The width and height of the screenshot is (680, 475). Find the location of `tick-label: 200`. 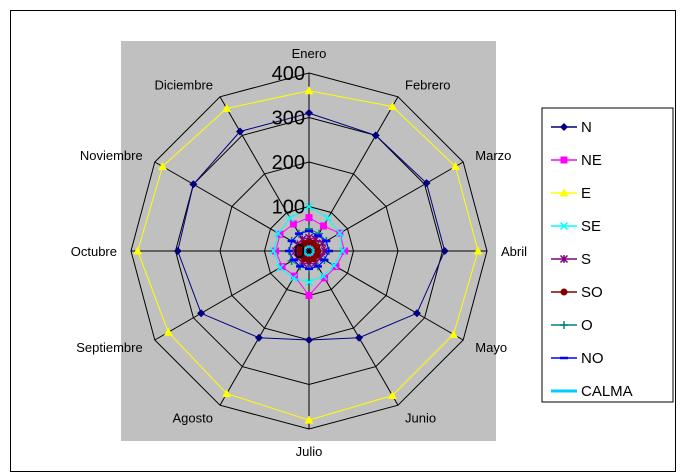

tick-label: 200 is located at coordinates (288, 163).